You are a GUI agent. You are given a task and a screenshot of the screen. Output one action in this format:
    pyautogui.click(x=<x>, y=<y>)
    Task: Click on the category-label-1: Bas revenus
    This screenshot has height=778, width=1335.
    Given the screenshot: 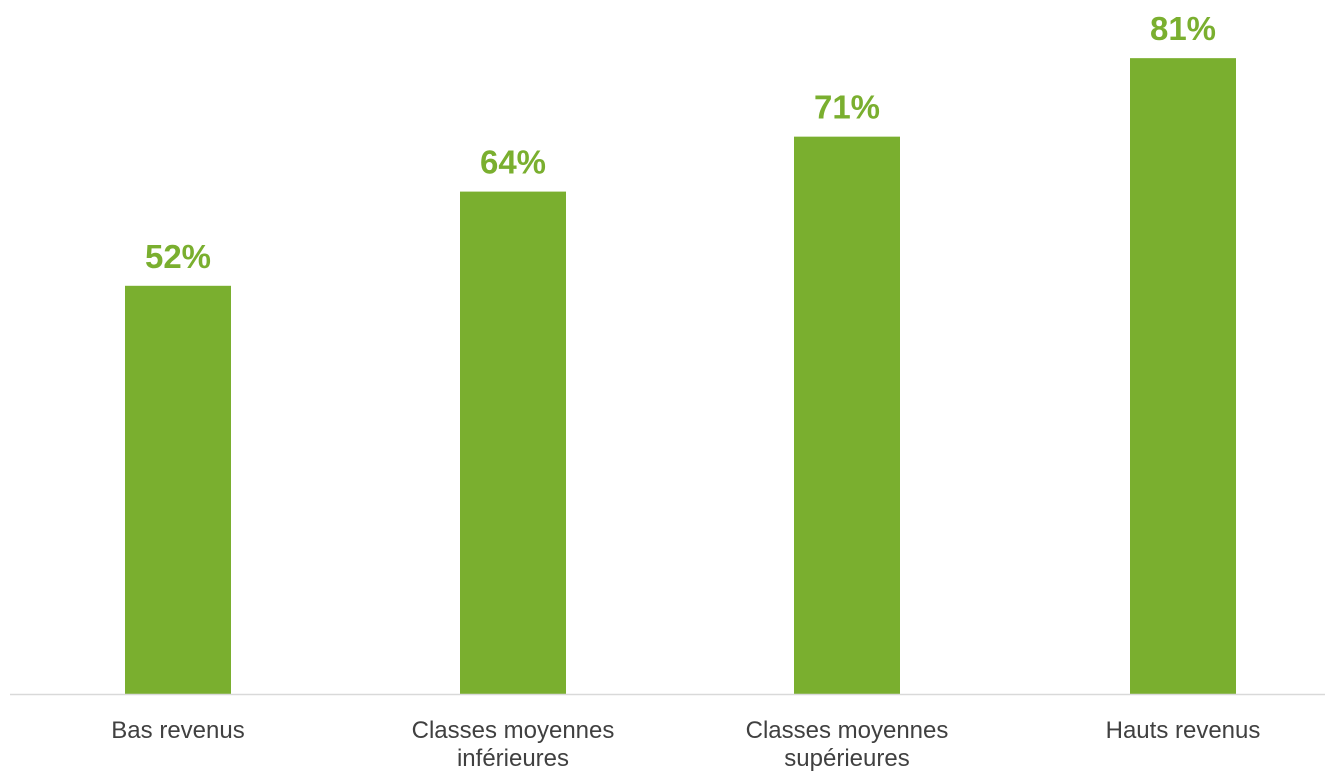 What is the action you would take?
    pyautogui.click(x=178, y=730)
    